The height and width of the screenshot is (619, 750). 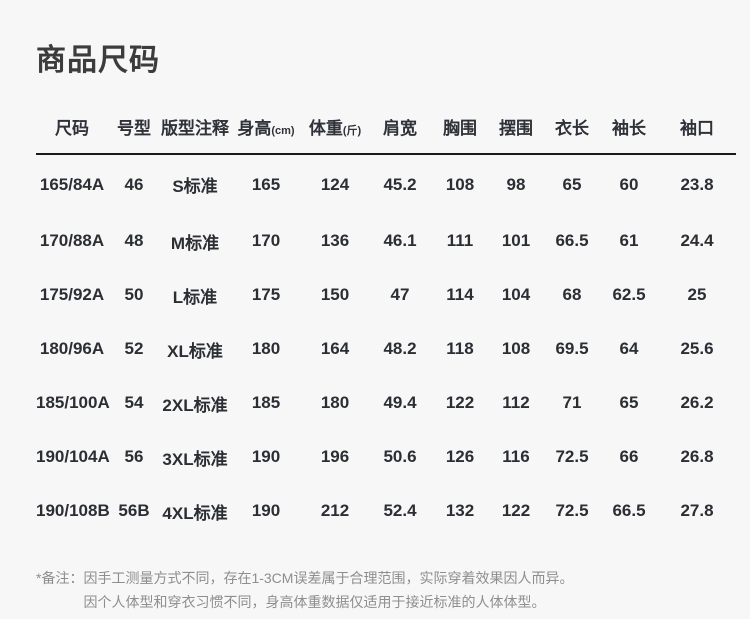 I want to click on col-header-label: 尺码, so click(x=72, y=128).